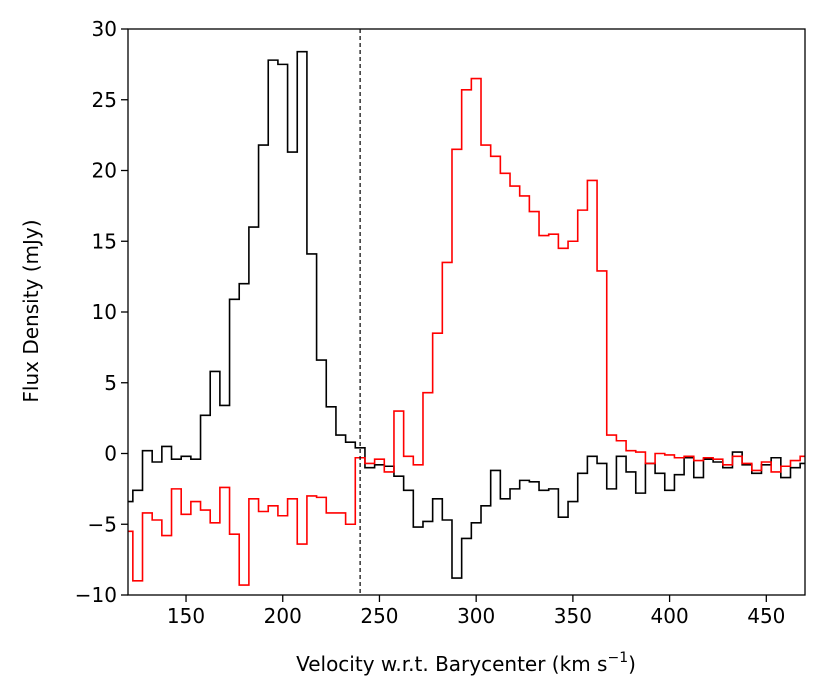  I want to click on y-tick-label: −10, so click(96, 595).